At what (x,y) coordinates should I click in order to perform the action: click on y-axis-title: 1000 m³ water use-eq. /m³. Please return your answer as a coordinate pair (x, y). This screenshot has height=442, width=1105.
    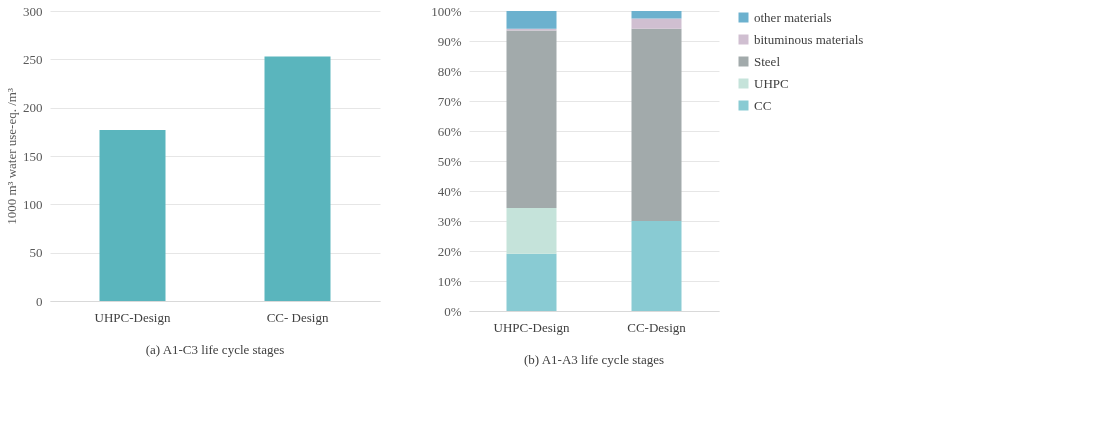
    Looking at the image, I should click on (11, 156).